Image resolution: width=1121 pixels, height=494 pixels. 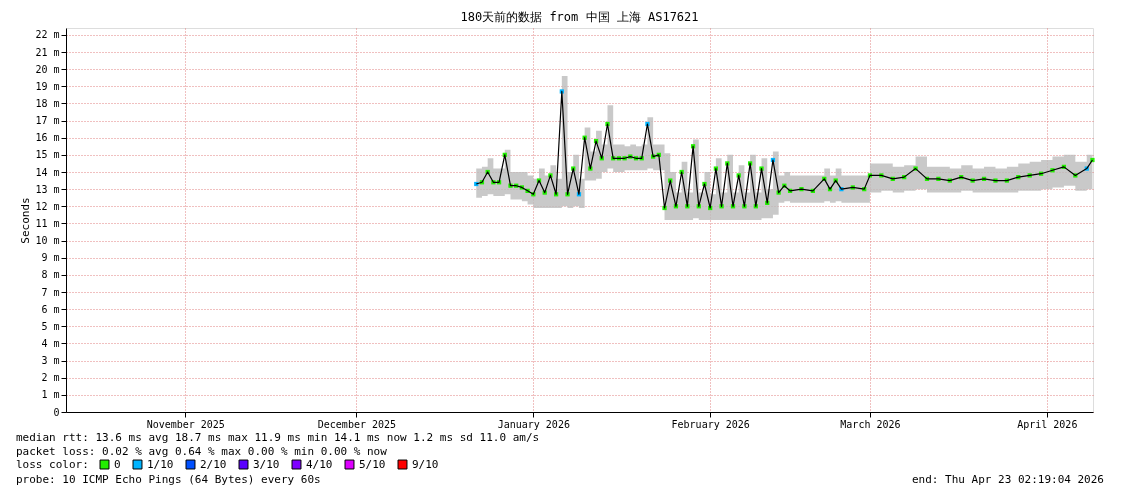 I want to click on y-tick-label: 8 m, so click(x=50, y=275).